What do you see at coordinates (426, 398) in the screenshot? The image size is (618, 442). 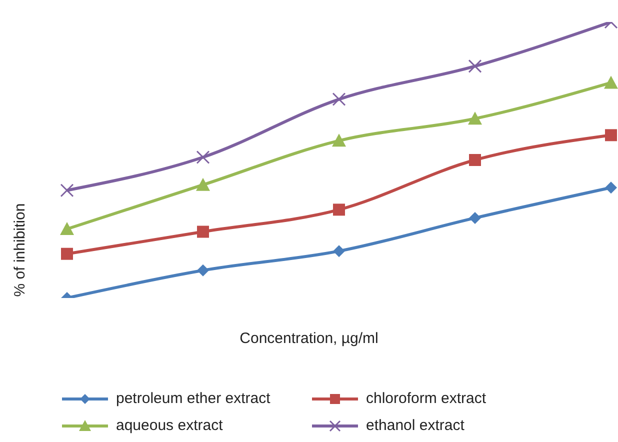 I see `legend-label: chloroform extract` at bounding box center [426, 398].